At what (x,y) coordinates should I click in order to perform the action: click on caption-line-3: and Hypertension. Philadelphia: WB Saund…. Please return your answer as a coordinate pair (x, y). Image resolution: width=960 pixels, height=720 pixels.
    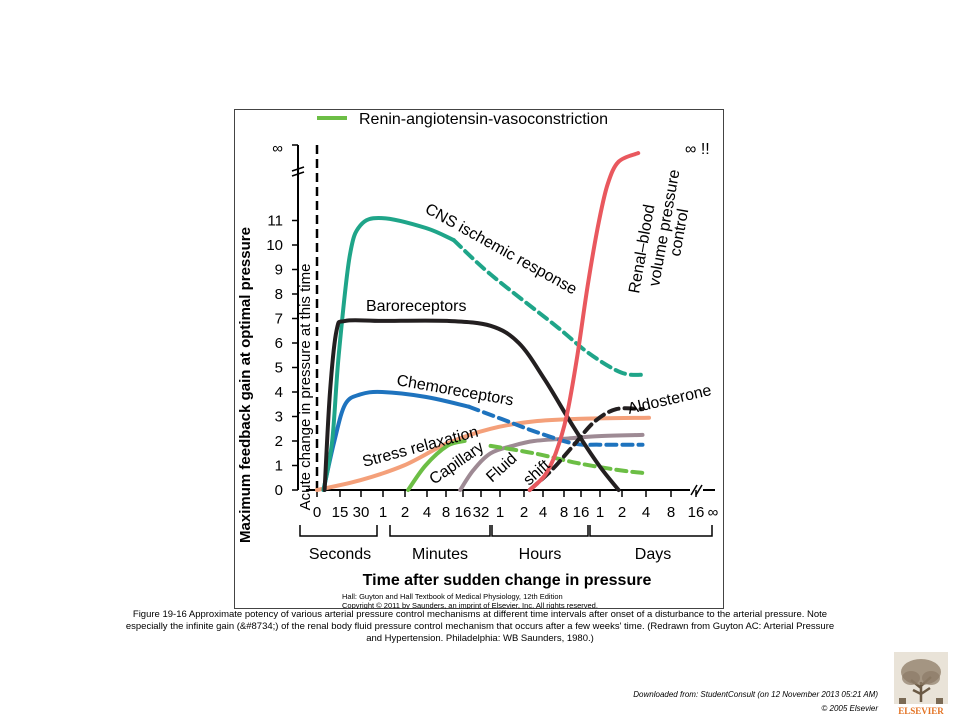
    Looking at the image, I should click on (480, 638).